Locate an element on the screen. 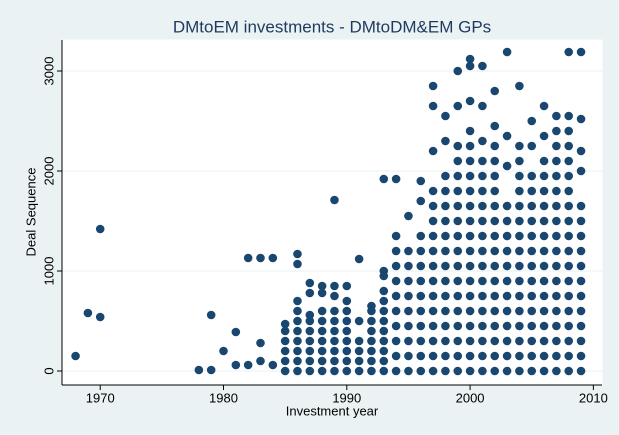  x-tick-label: 1970 is located at coordinates (100, 397).